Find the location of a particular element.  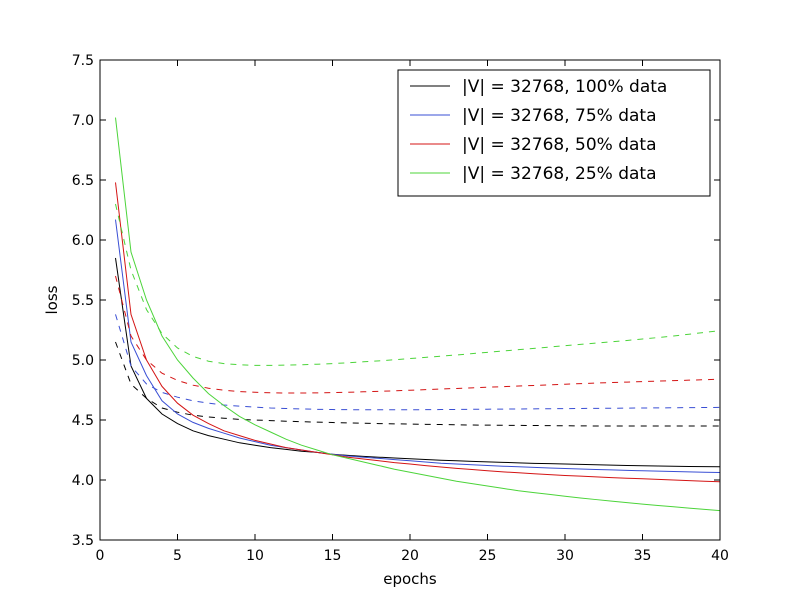

x-tick-label: 0 is located at coordinates (100, 556).